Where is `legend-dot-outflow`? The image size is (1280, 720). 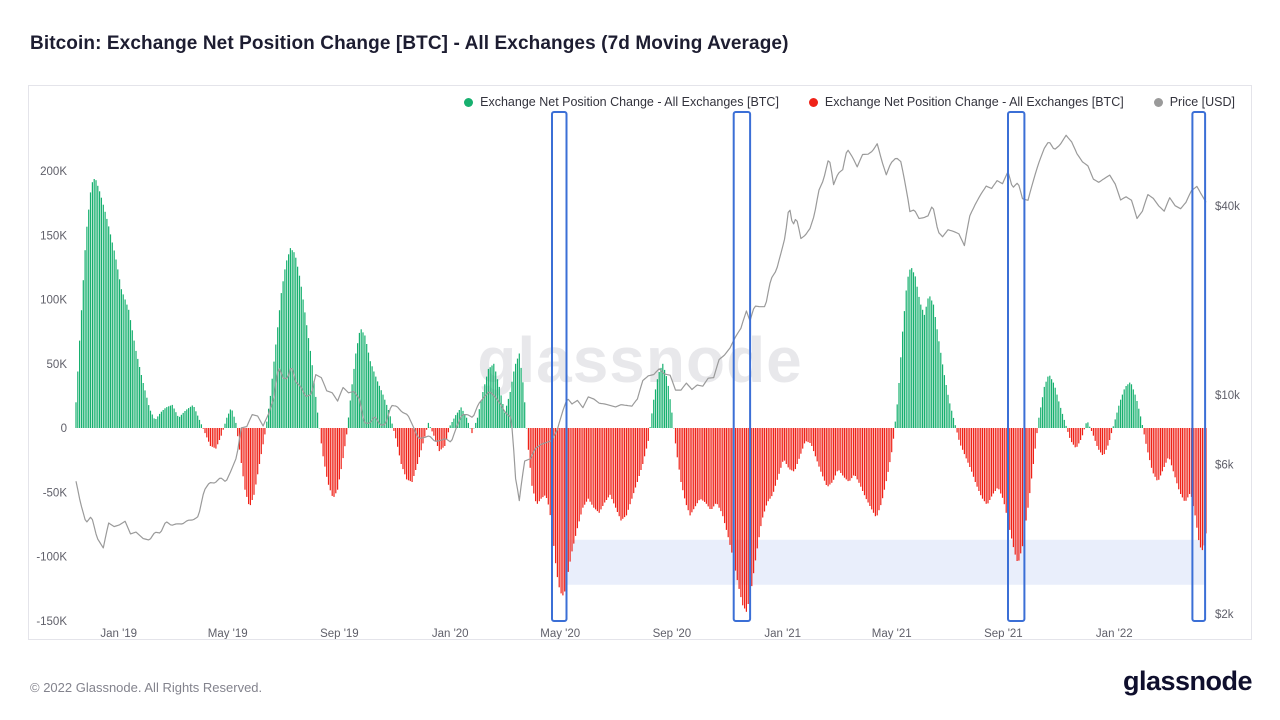
legend-dot-outflow is located at coordinates (813, 102).